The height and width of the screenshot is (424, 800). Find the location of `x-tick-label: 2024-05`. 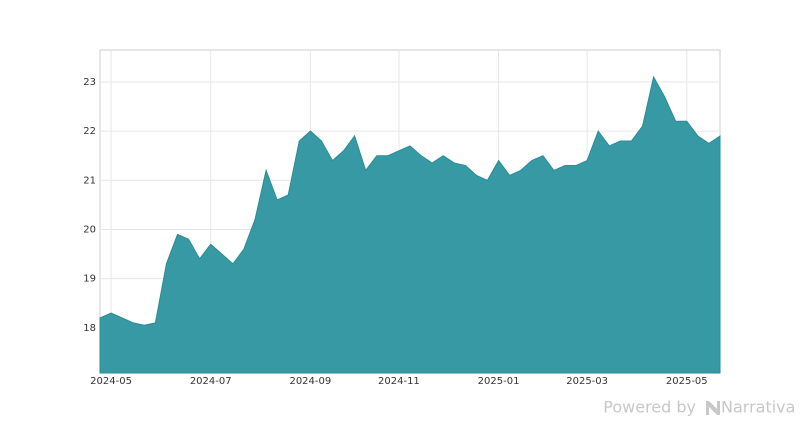

x-tick-label: 2024-05 is located at coordinates (111, 381).